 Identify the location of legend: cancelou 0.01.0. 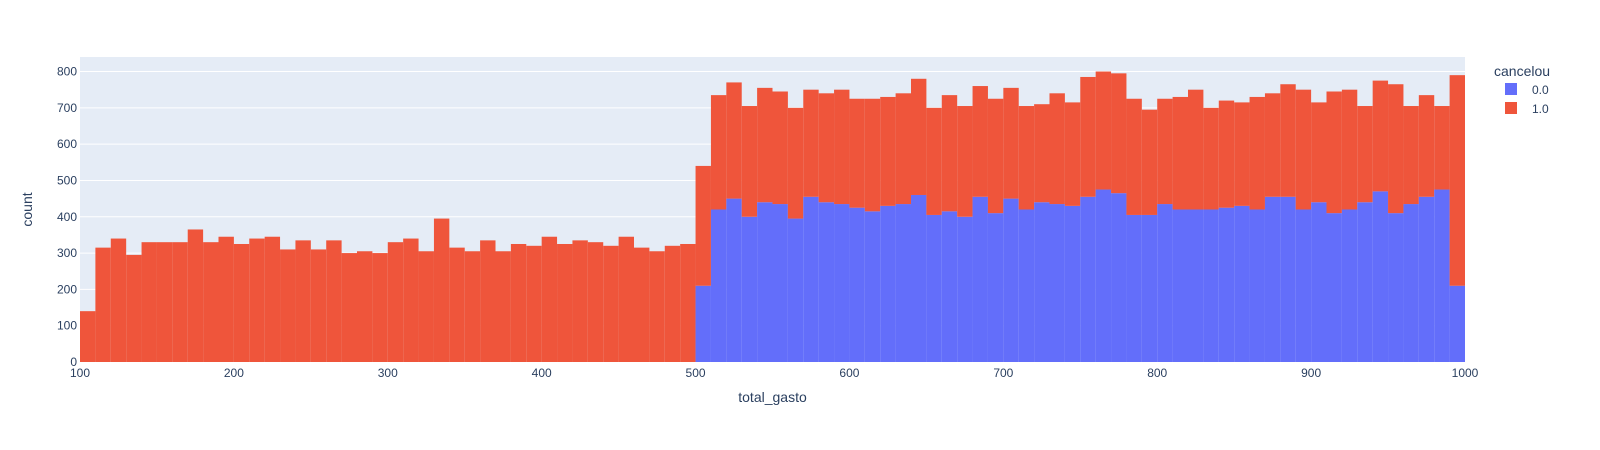
(1522, 89).